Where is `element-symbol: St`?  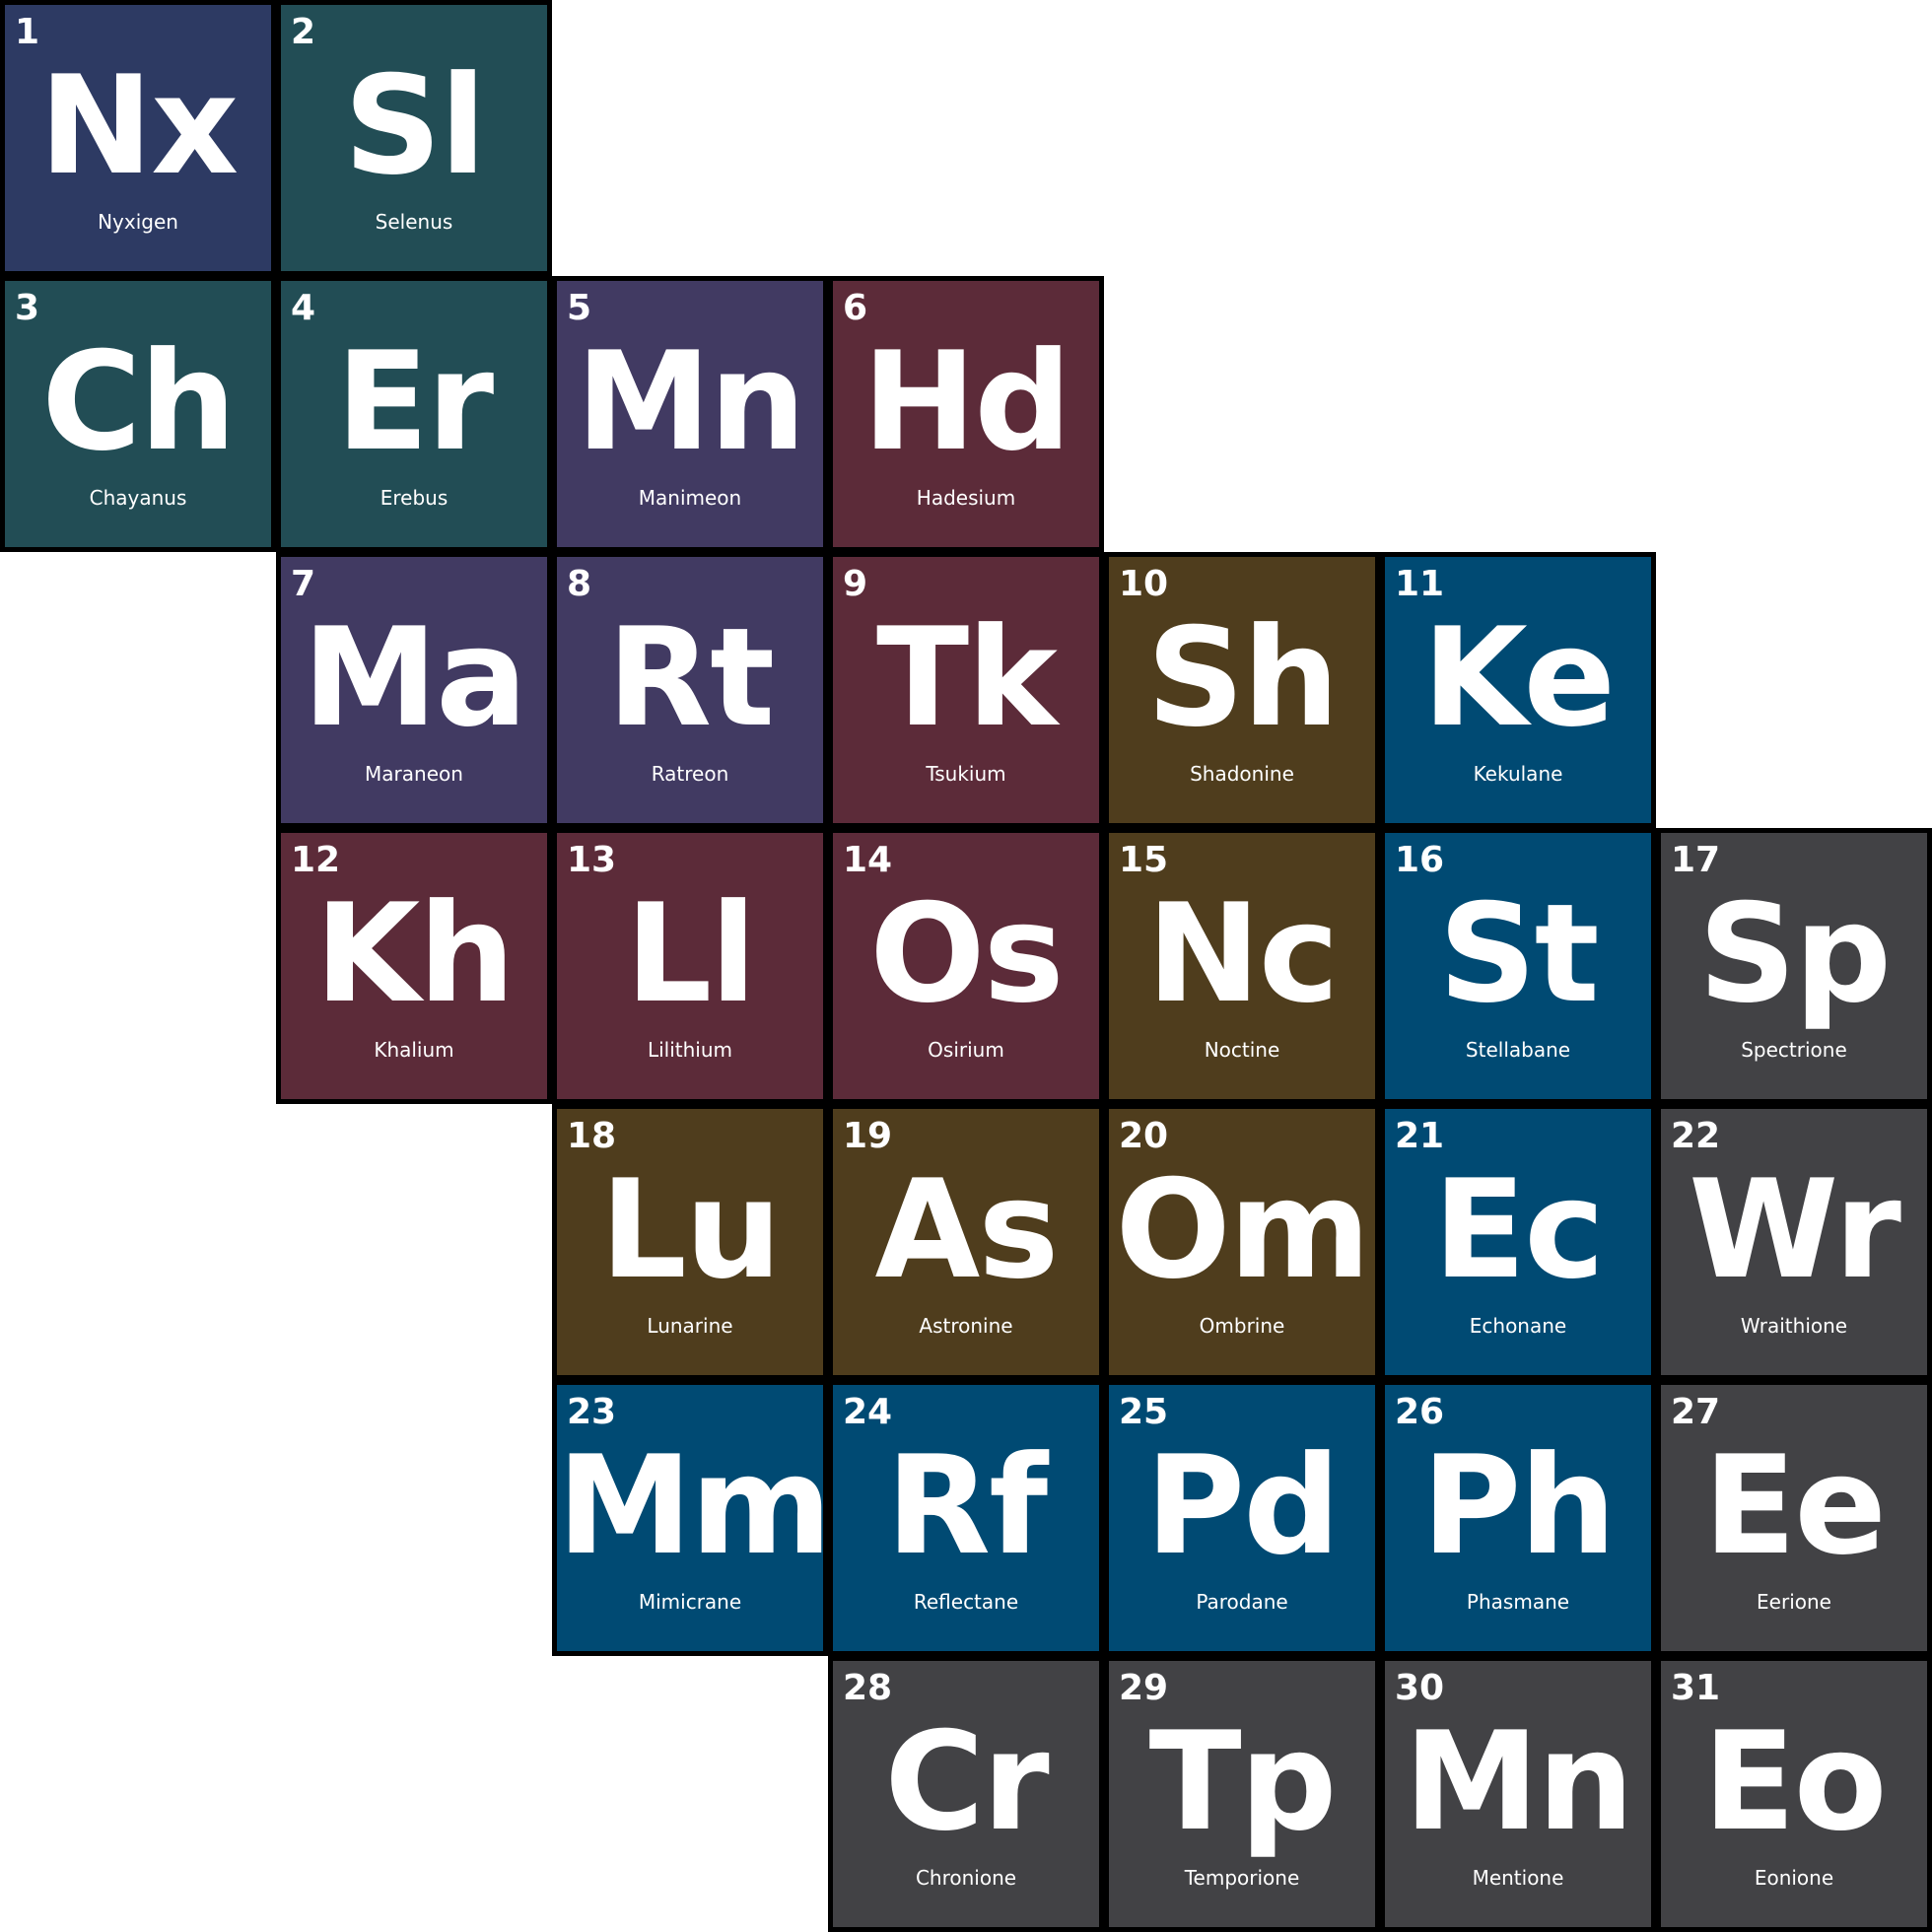 element-symbol: St is located at coordinates (1519, 954).